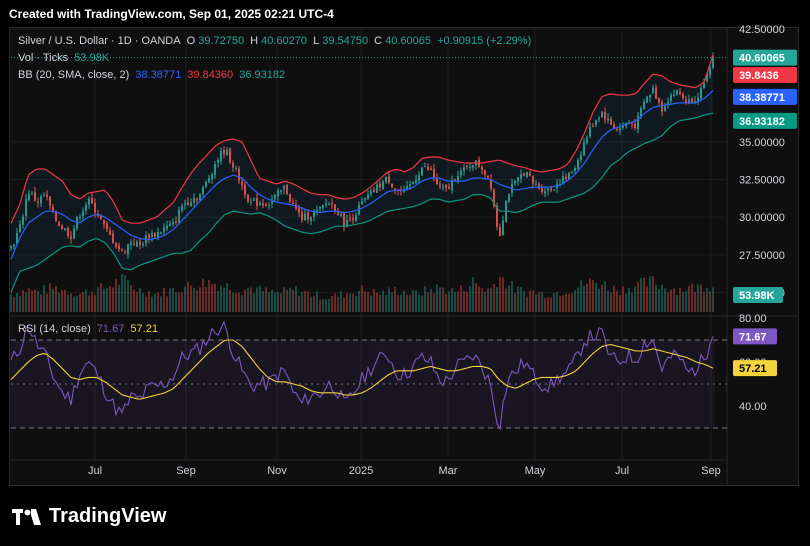 The image size is (810, 546). What do you see at coordinates (54, 329) in the screenshot?
I see `rsi-label: RSI (14, close)` at bounding box center [54, 329].